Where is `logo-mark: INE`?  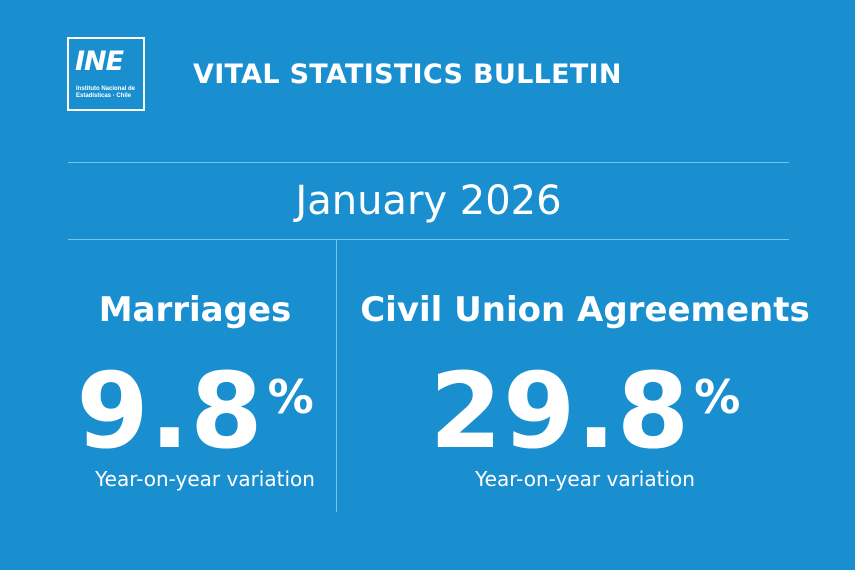 logo-mark: INE is located at coordinates (99, 61).